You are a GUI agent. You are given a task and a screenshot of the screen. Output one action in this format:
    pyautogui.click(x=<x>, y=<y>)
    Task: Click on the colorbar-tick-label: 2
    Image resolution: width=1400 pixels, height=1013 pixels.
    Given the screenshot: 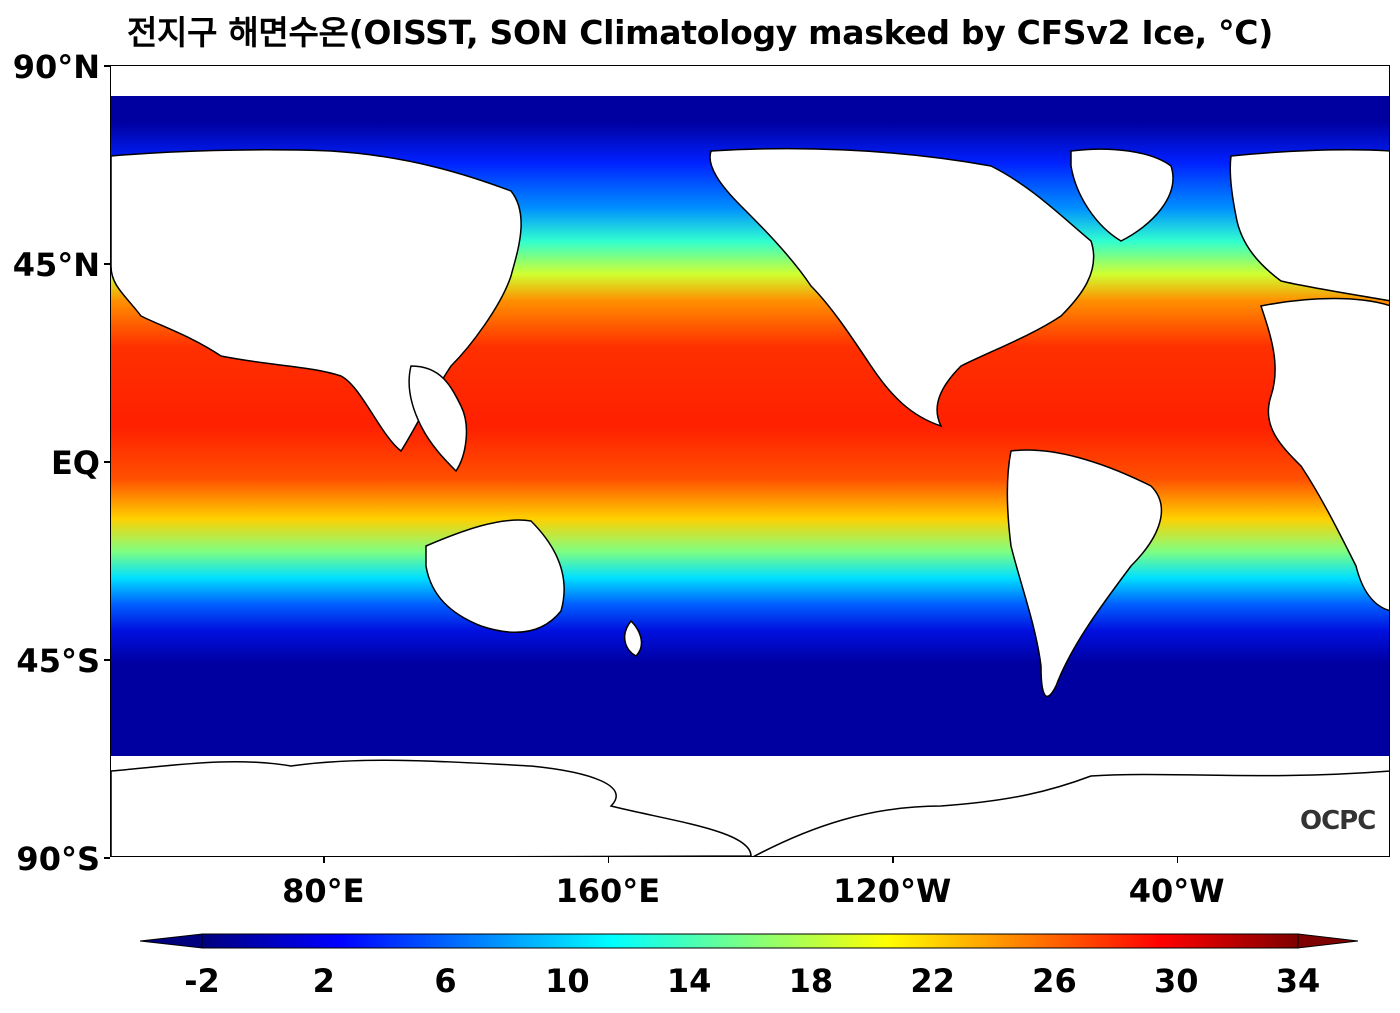 What is the action you would take?
    pyautogui.click(x=323, y=981)
    